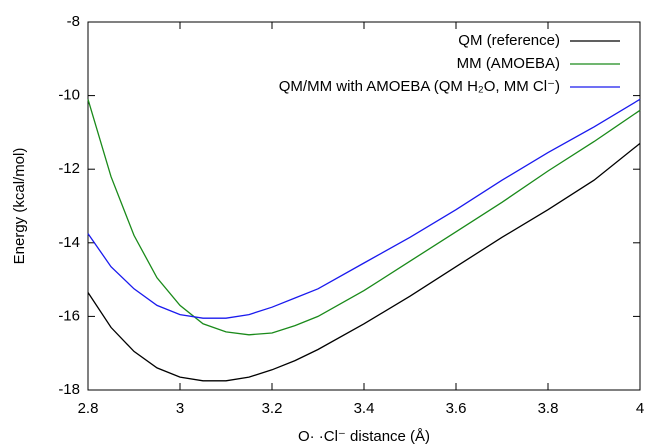 The height and width of the screenshot is (448, 649). I want to click on x-tick-label: 4, so click(640, 408).